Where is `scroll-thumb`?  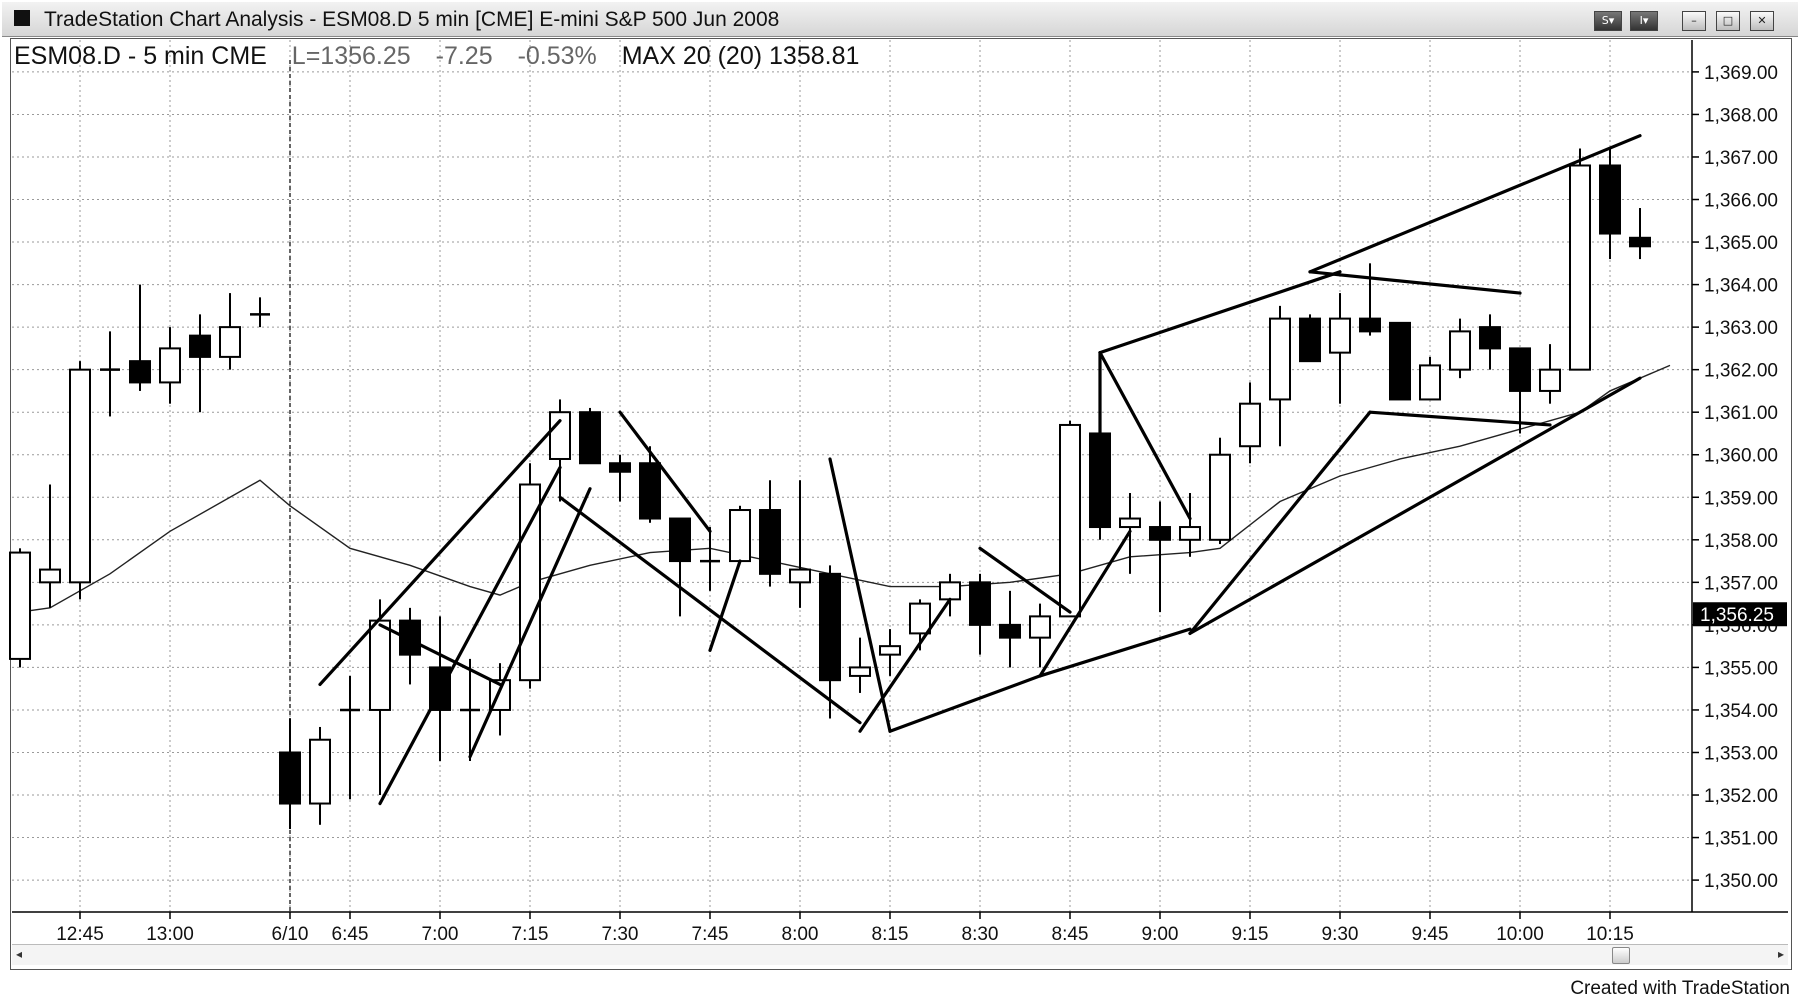 scroll-thumb is located at coordinates (1621, 955).